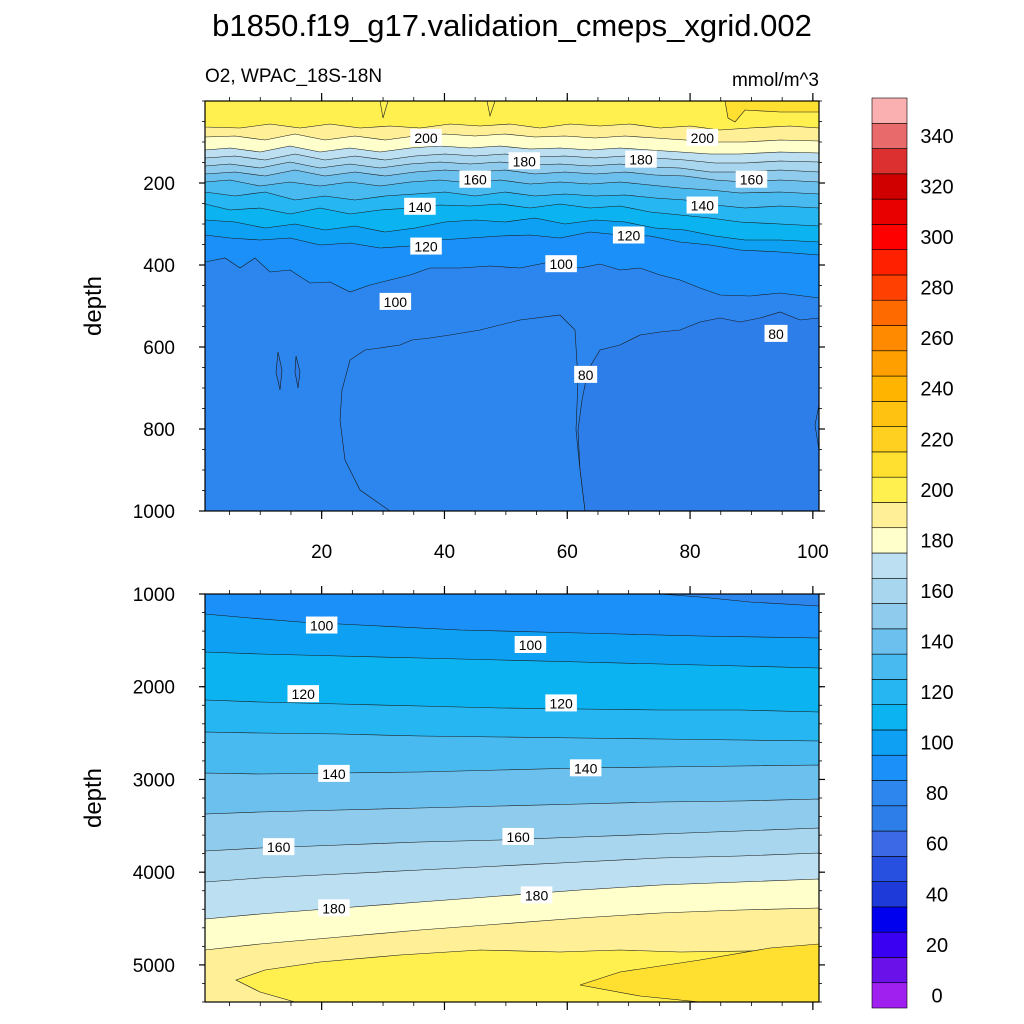 This screenshot has width=1024, height=1024. Describe the element at coordinates (279, 847) in the screenshot. I see `lower-contour-label-text: 160` at that location.